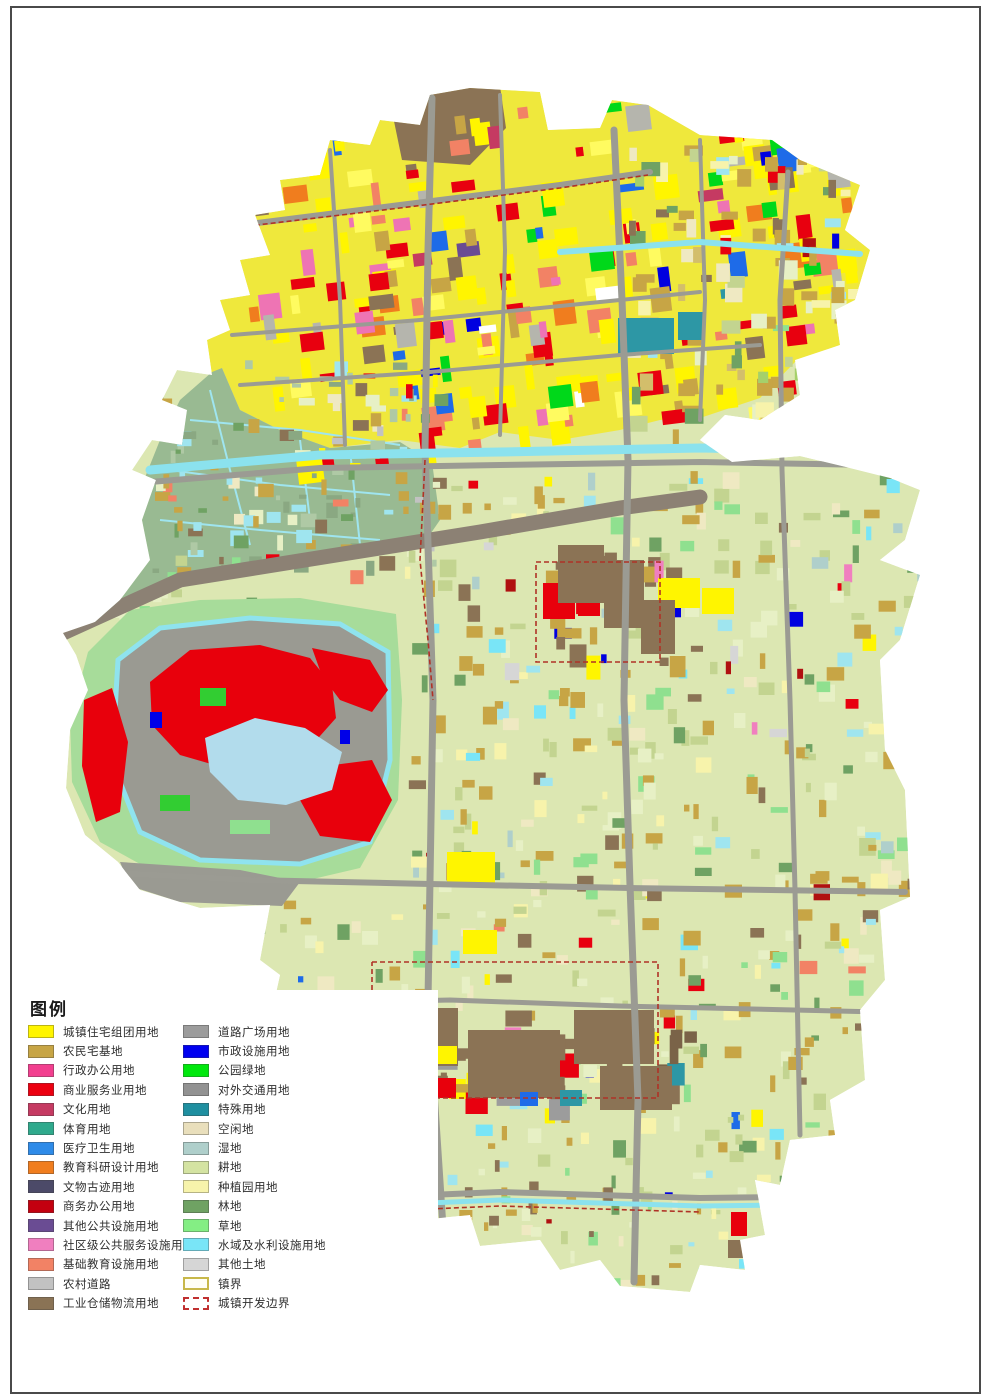 Image resolution: width=991 pixels, height=1400 pixels. I want to click on legend-item: 水域及水利设施用地, so click(254, 1244).